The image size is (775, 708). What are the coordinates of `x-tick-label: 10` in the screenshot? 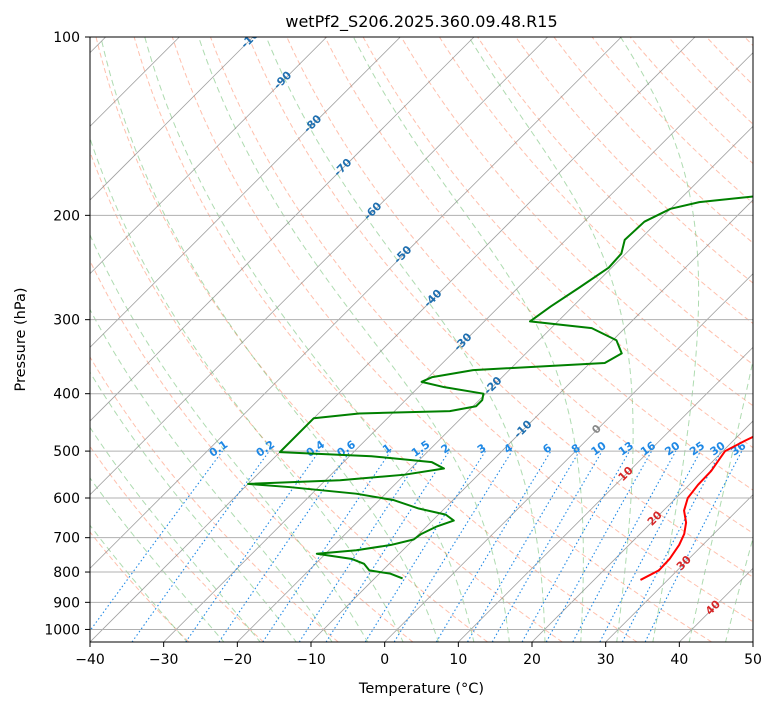 It's located at (458, 660).